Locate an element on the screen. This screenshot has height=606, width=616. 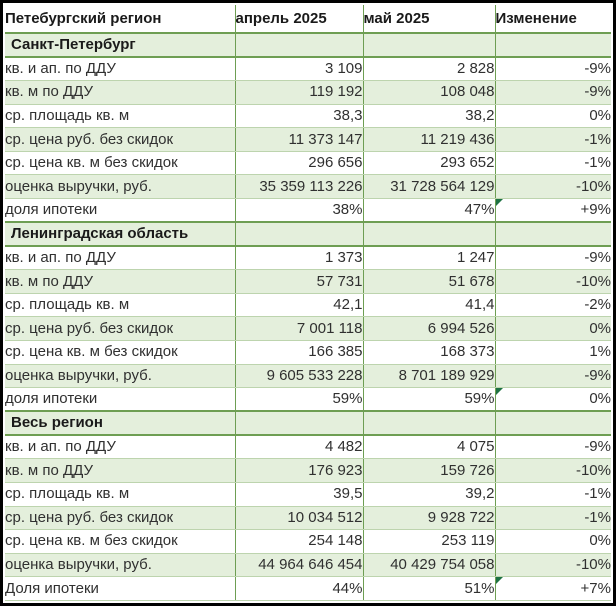
change-value-cell: +9% is located at coordinates (553, 210).